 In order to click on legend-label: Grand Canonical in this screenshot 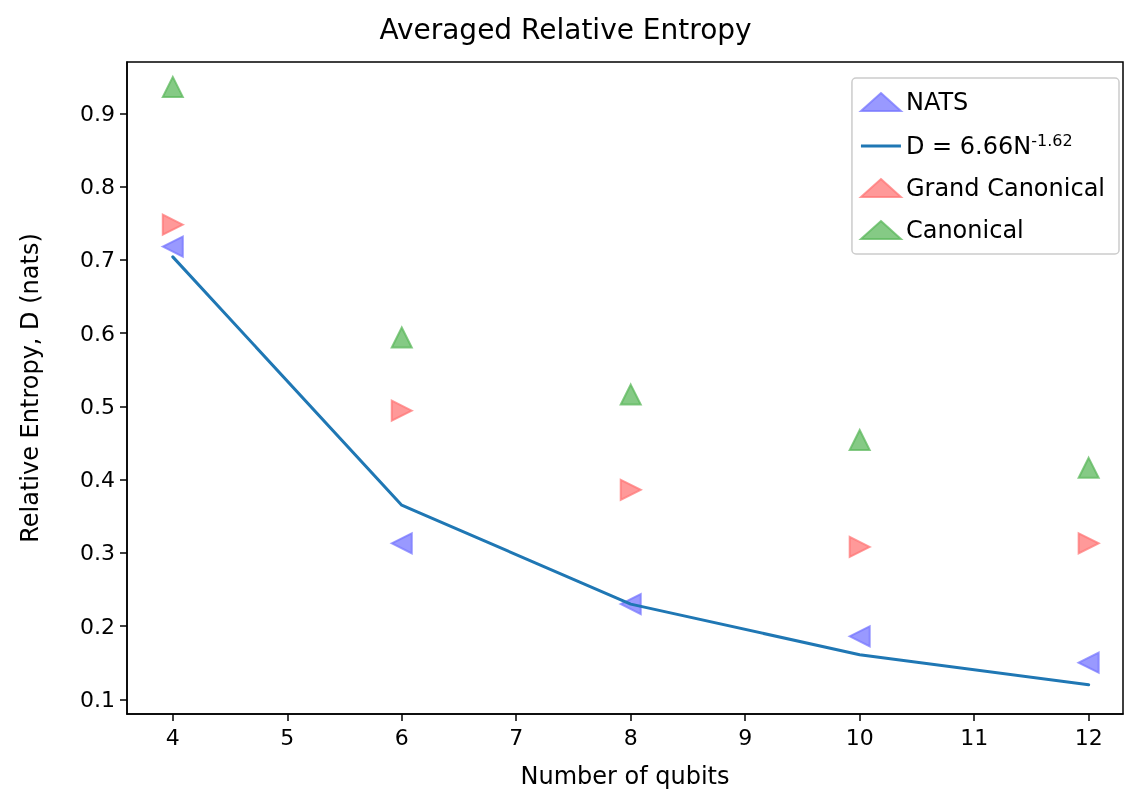, I will do `click(1005, 188)`.